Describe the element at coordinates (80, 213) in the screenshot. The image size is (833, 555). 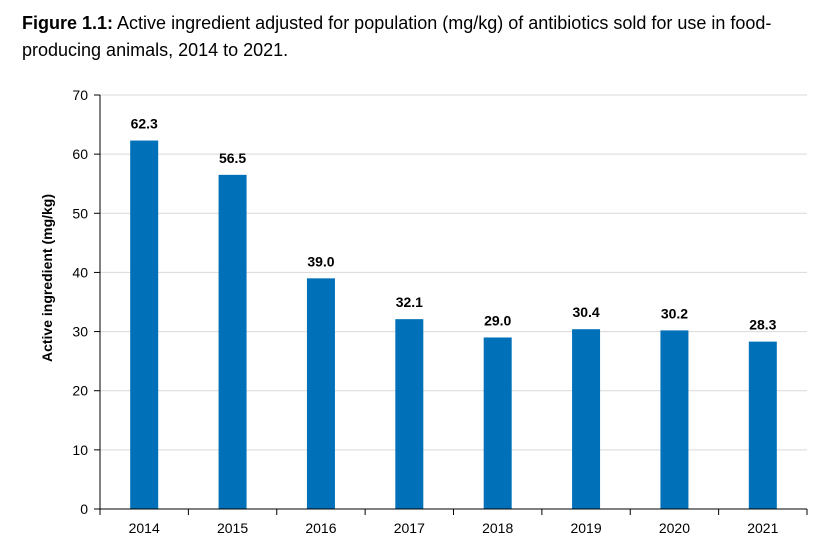
I see `y-tick-label: 50` at that location.